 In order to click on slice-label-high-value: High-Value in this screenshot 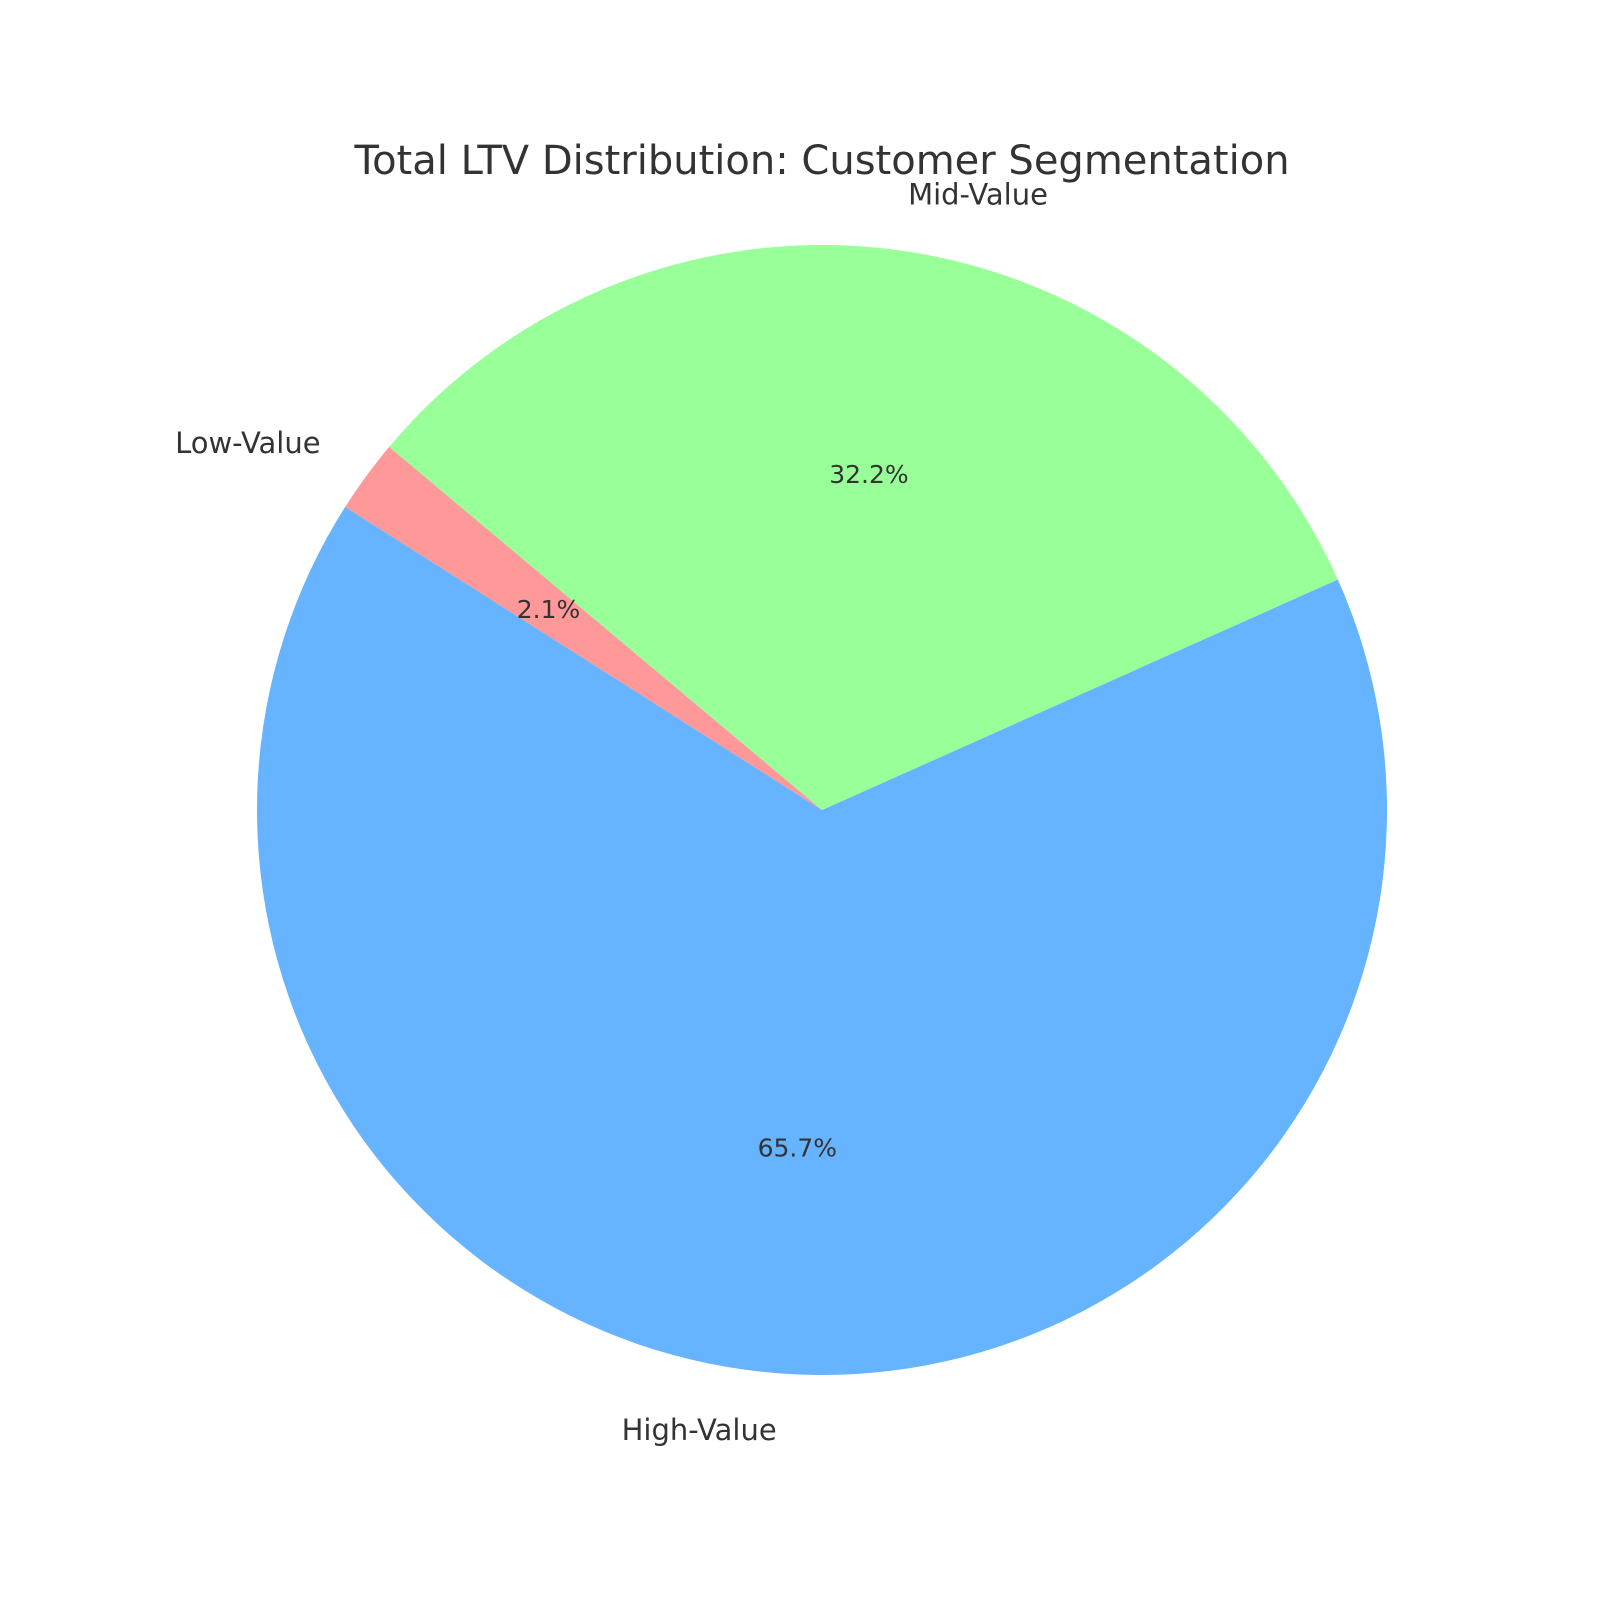, I will do `click(699, 1430)`.